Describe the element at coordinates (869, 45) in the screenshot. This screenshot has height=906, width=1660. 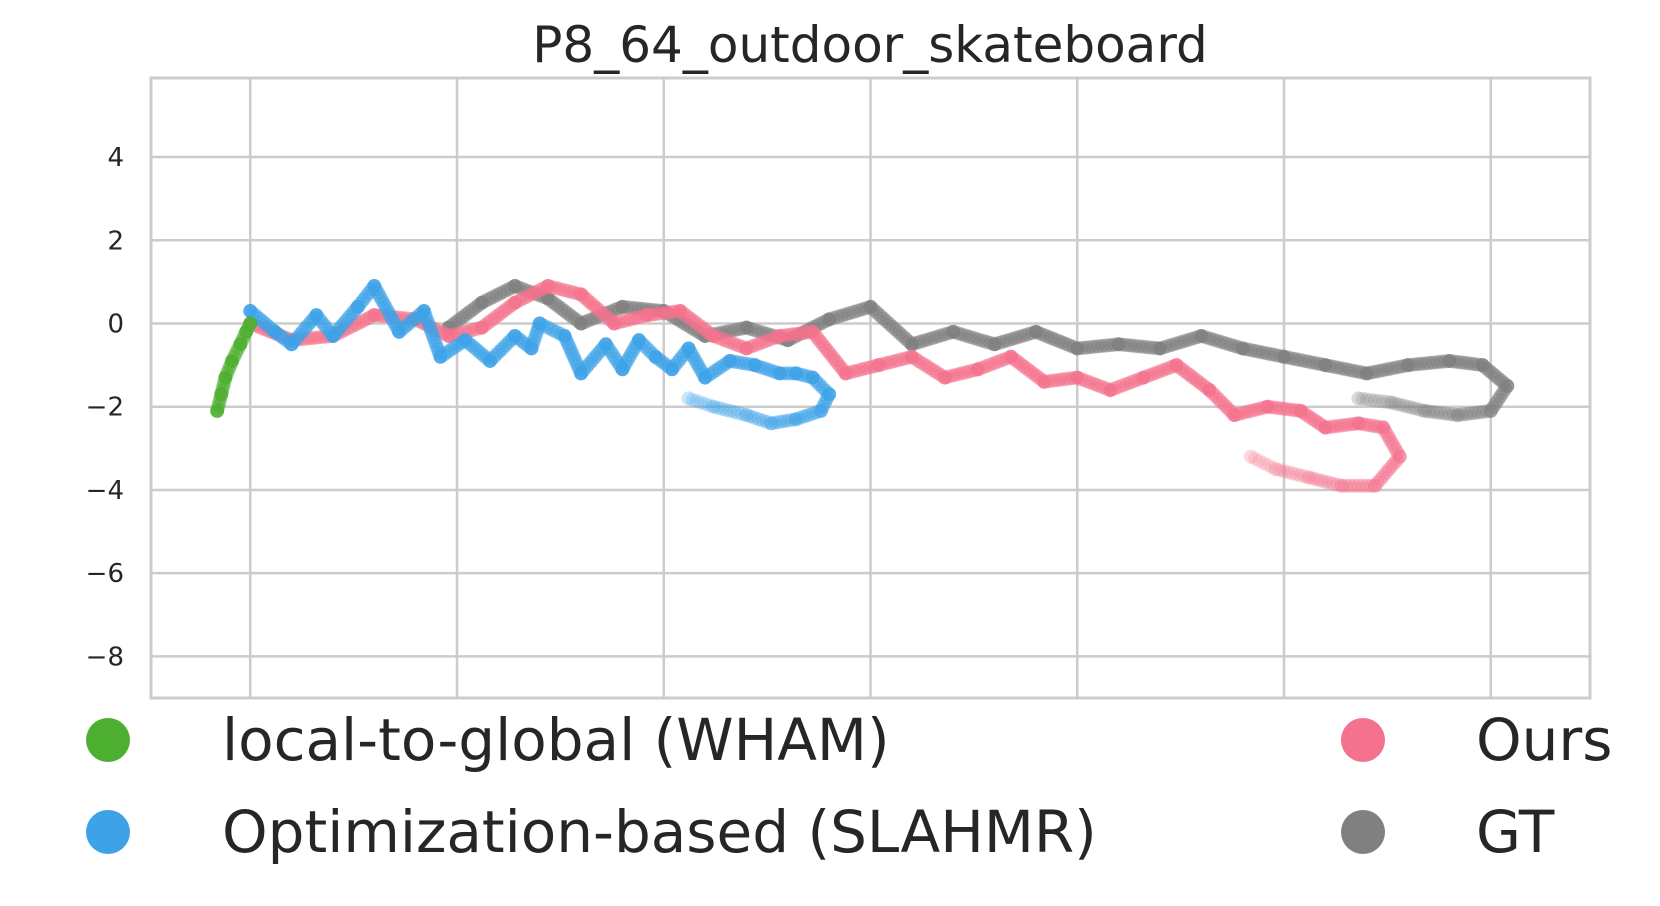
I see `chart-title: P8_64_outdoor_skateboard` at that location.